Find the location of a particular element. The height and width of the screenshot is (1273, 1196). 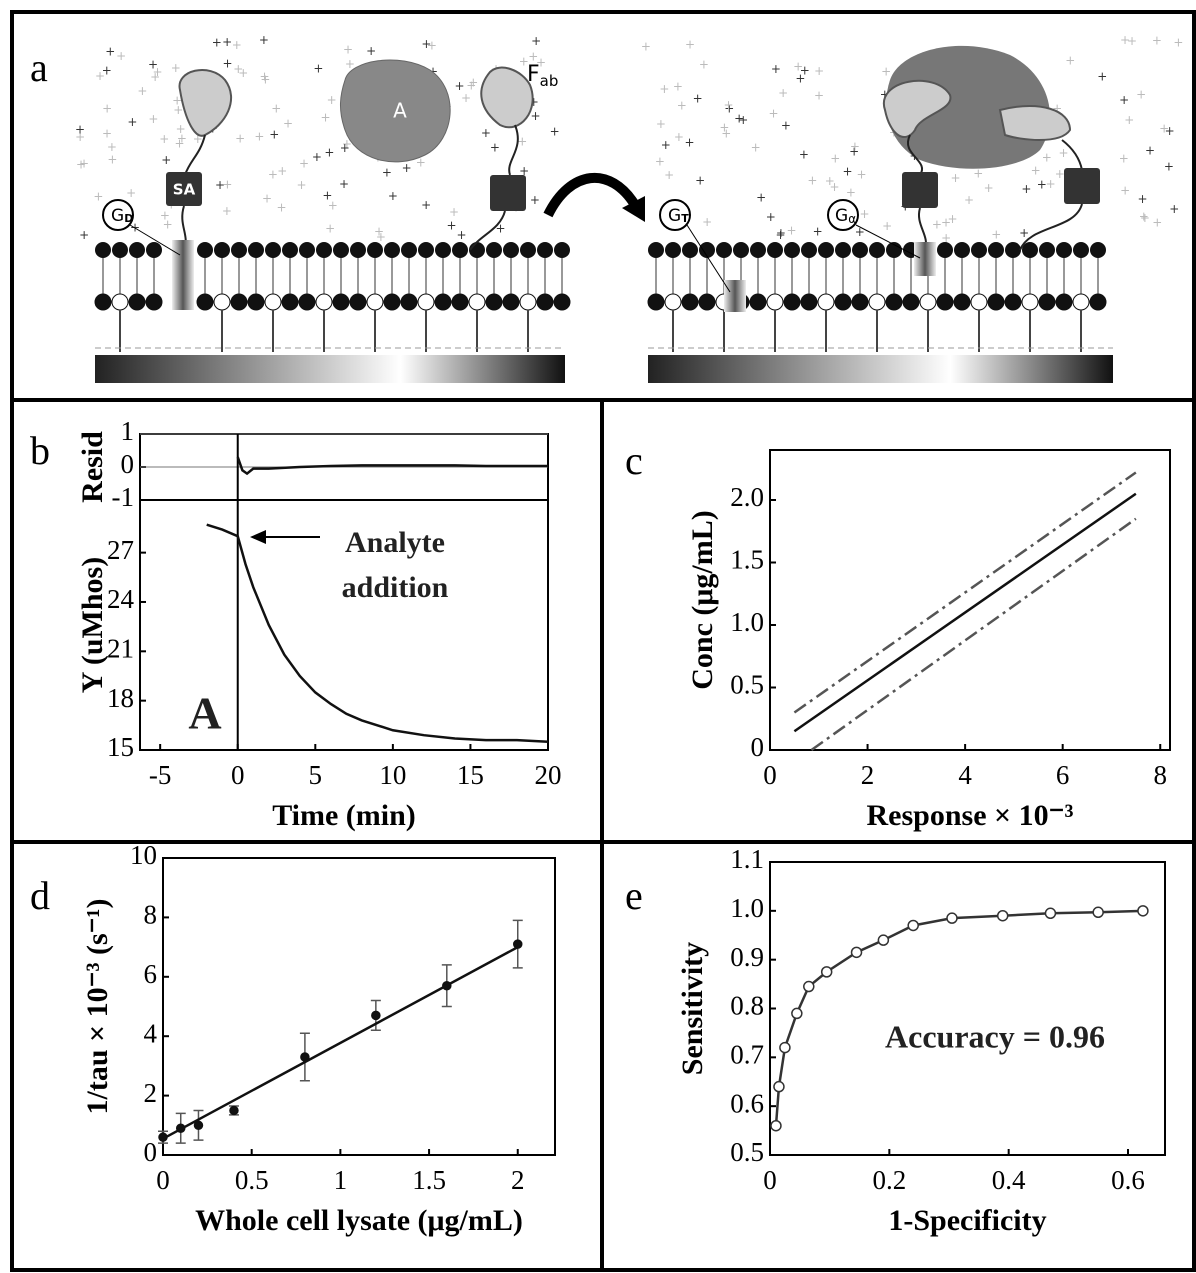

x-tick-label: 0.2 is located at coordinates (889, 1180).